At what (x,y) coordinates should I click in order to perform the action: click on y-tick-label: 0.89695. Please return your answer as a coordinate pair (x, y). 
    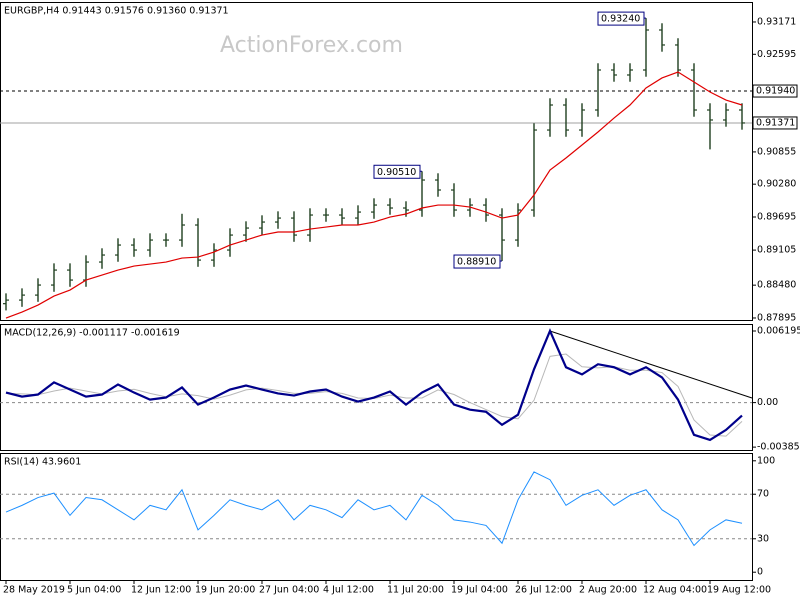
    Looking at the image, I should click on (776, 216).